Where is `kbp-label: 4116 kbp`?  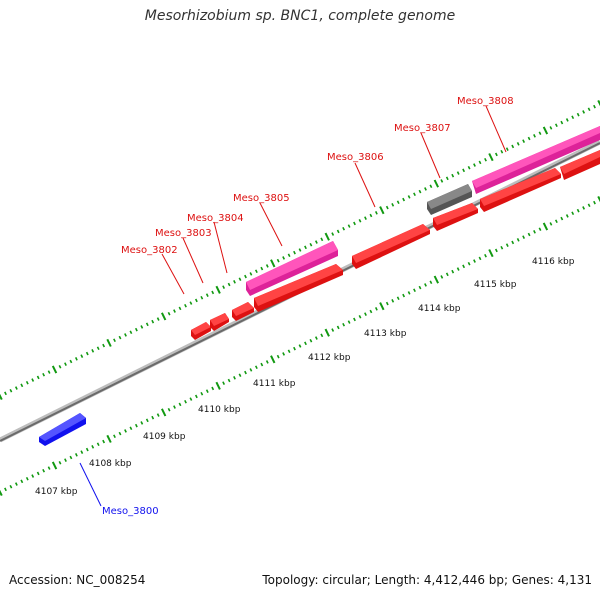 kbp-label: 4116 kbp is located at coordinates (553, 262).